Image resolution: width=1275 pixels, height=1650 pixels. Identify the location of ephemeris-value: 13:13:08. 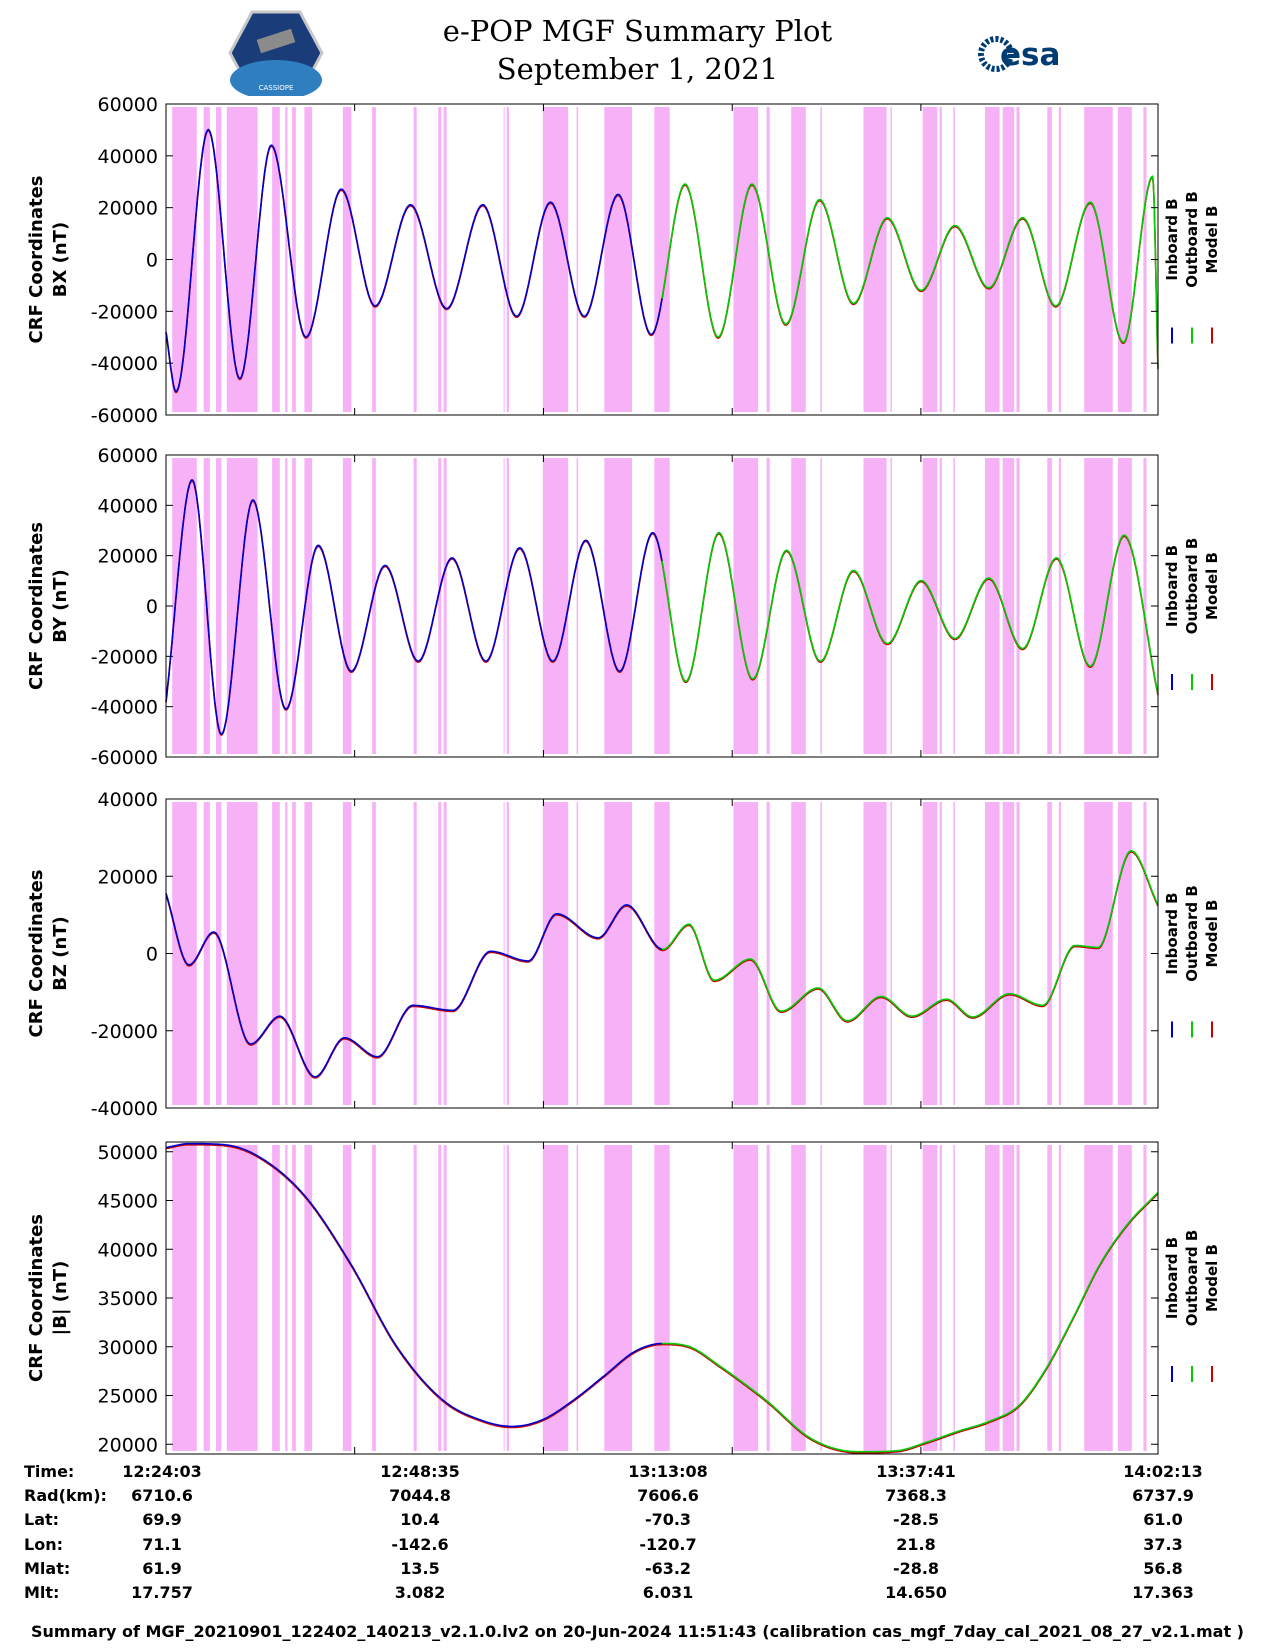
(668, 1471).